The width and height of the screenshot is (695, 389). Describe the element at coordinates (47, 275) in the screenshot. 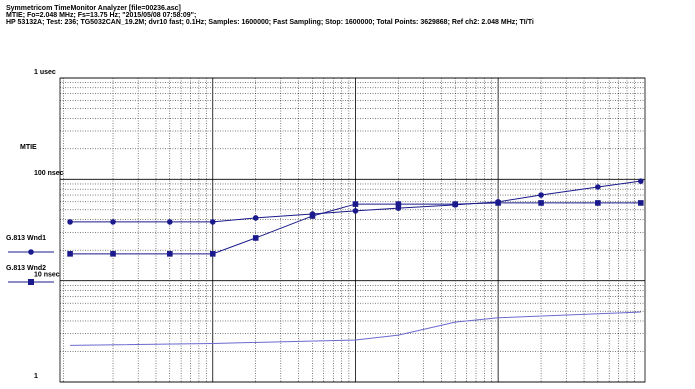

I see `y-tick-label: 10 nsec` at that location.